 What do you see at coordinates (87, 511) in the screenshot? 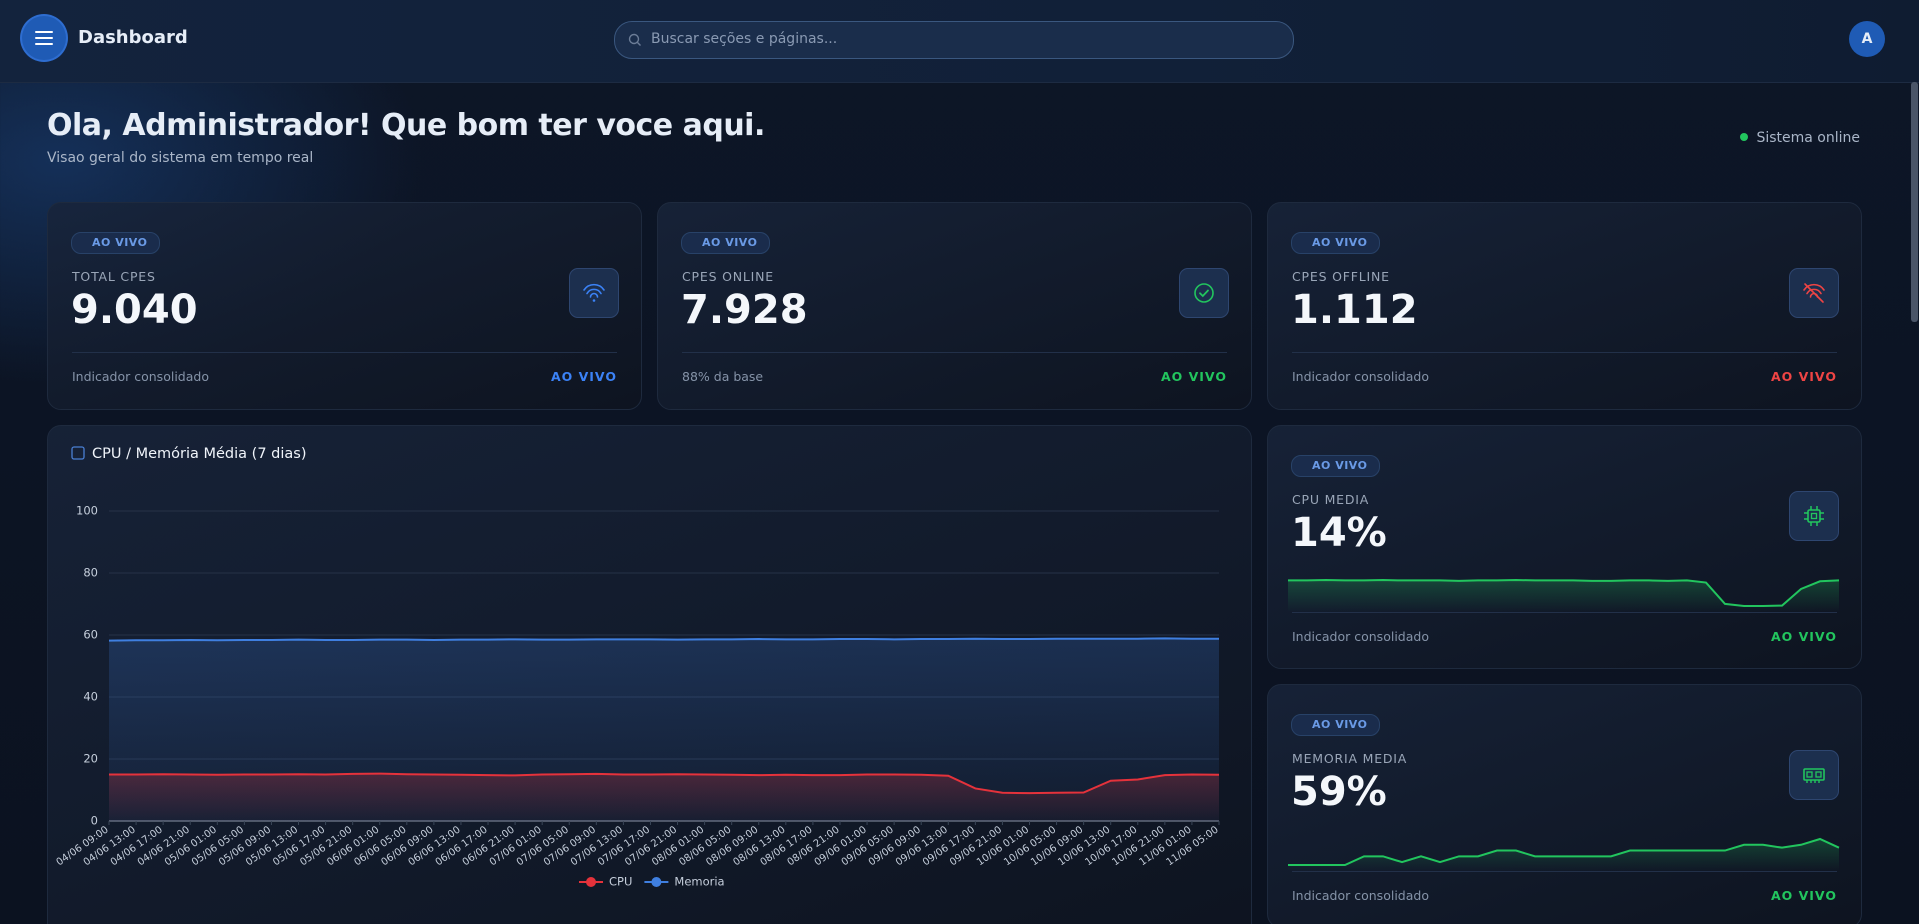
I see `y-tick-label: 100` at bounding box center [87, 511].